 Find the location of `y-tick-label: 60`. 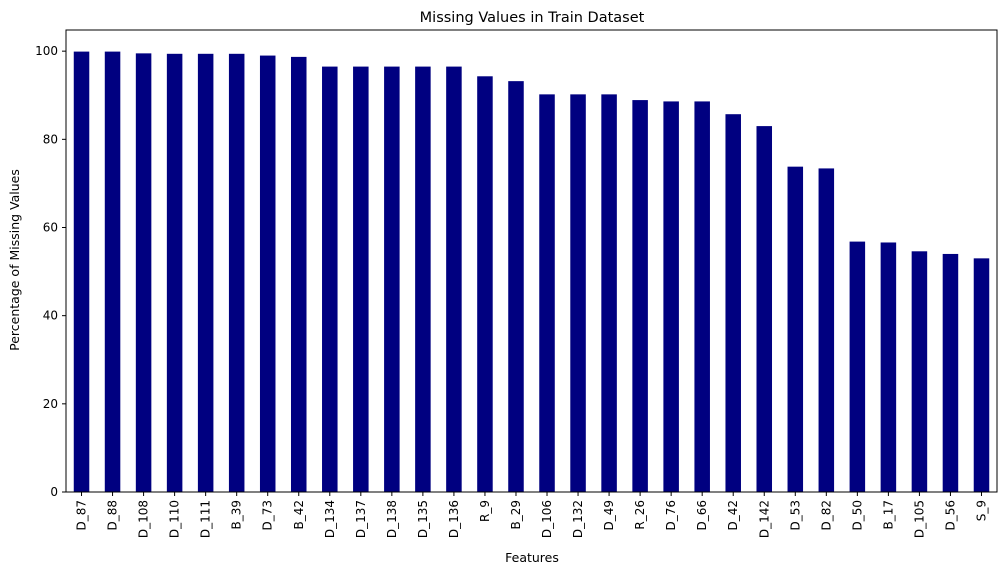

y-tick-label: 60 is located at coordinates (50, 227).